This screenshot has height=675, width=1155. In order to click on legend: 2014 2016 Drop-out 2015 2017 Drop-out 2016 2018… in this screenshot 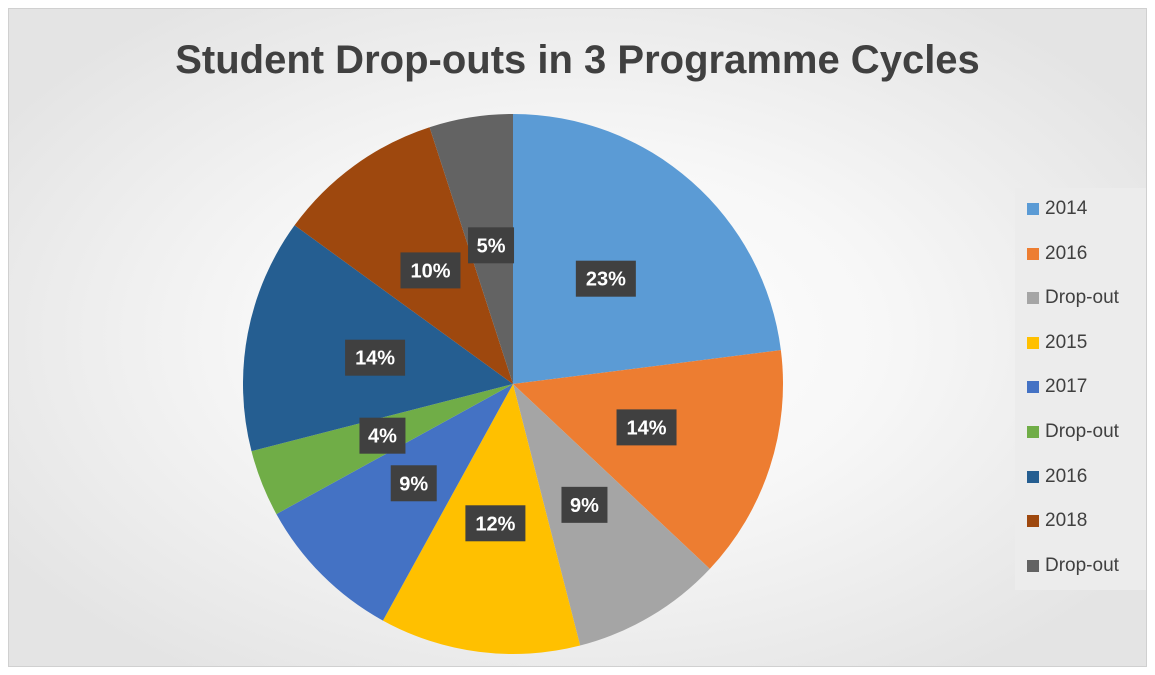, I will do `click(1080, 389)`.